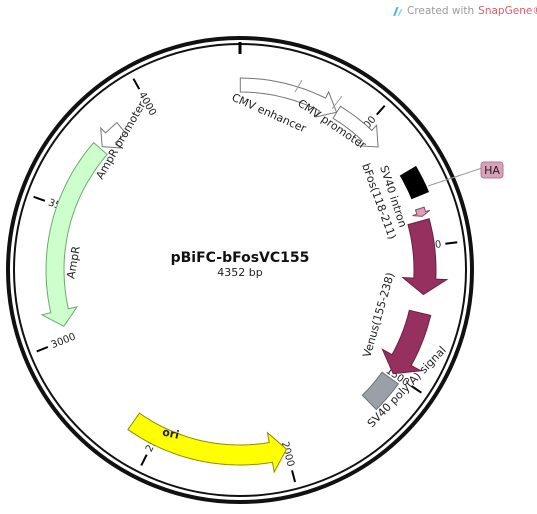  What do you see at coordinates (378, 315) in the screenshot?
I see `feature-label-venus: Venus(155-238)` at bounding box center [378, 315].